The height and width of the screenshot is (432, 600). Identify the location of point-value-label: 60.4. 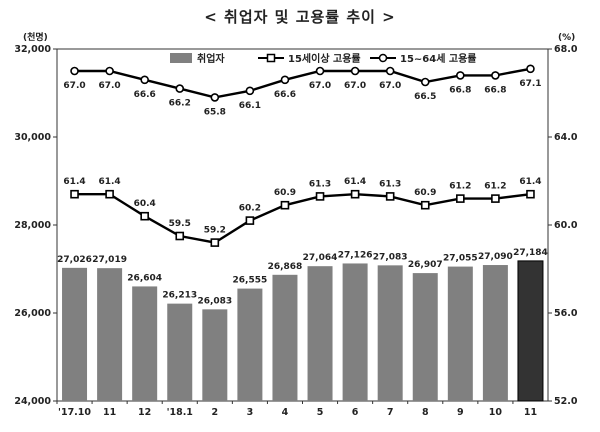
(145, 204).